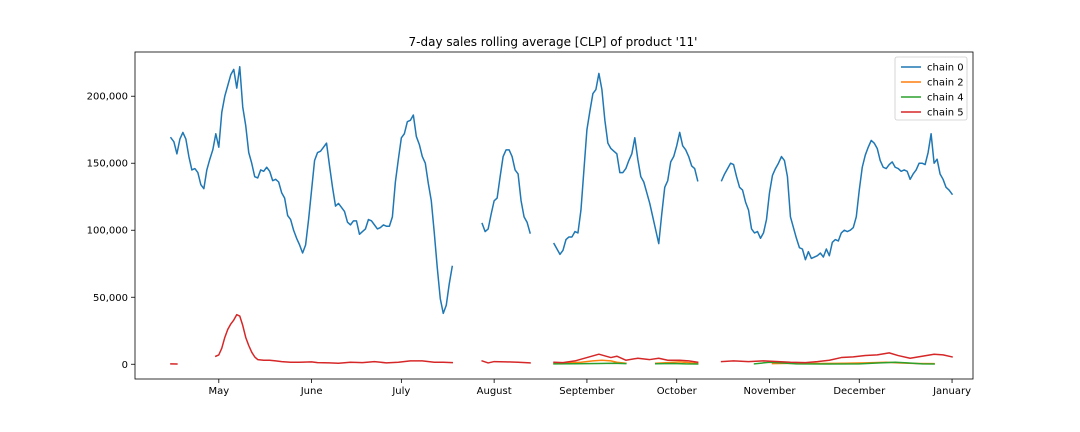  What do you see at coordinates (945, 83) in the screenshot?
I see `legend-label: chain 2` at bounding box center [945, 83].